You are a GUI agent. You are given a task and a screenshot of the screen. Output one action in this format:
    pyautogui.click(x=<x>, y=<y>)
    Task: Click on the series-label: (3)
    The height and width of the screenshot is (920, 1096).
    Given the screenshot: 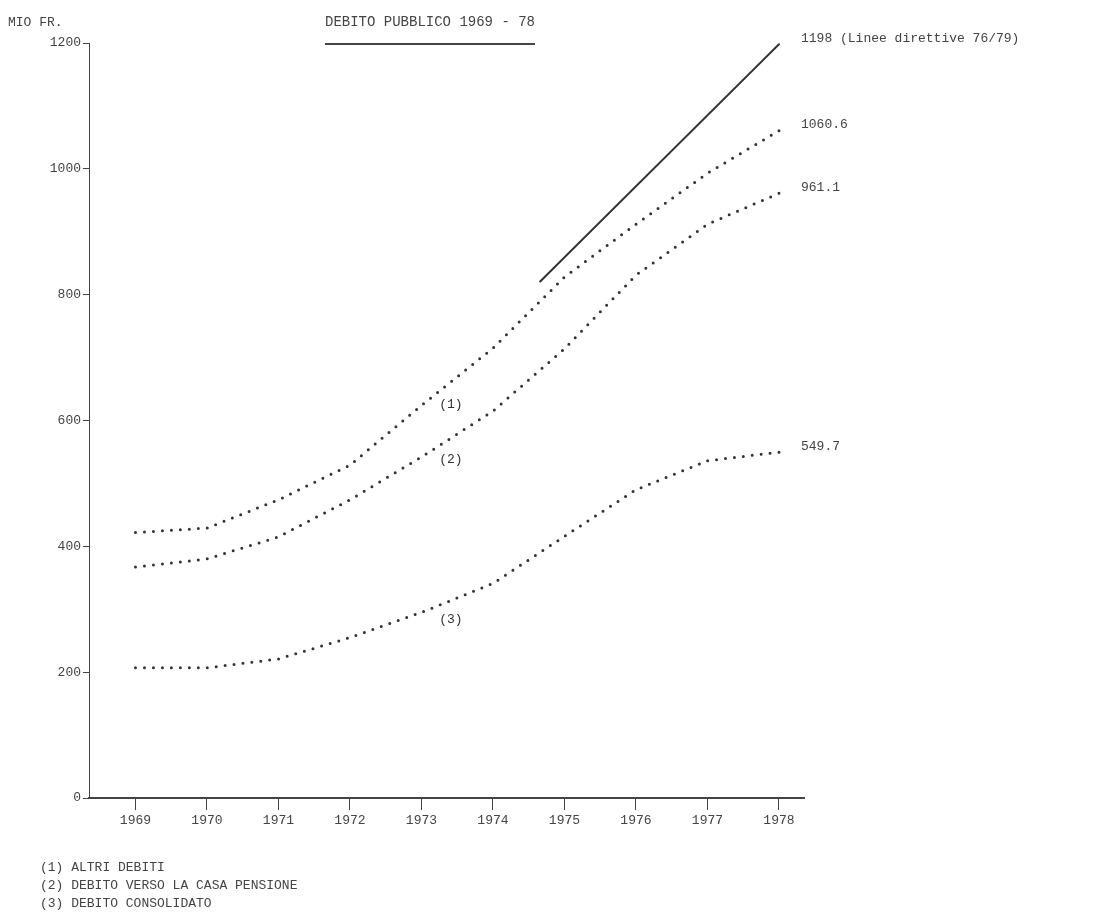 What is the action you would take?
    pyautogui.click(x=451, y=620)
    